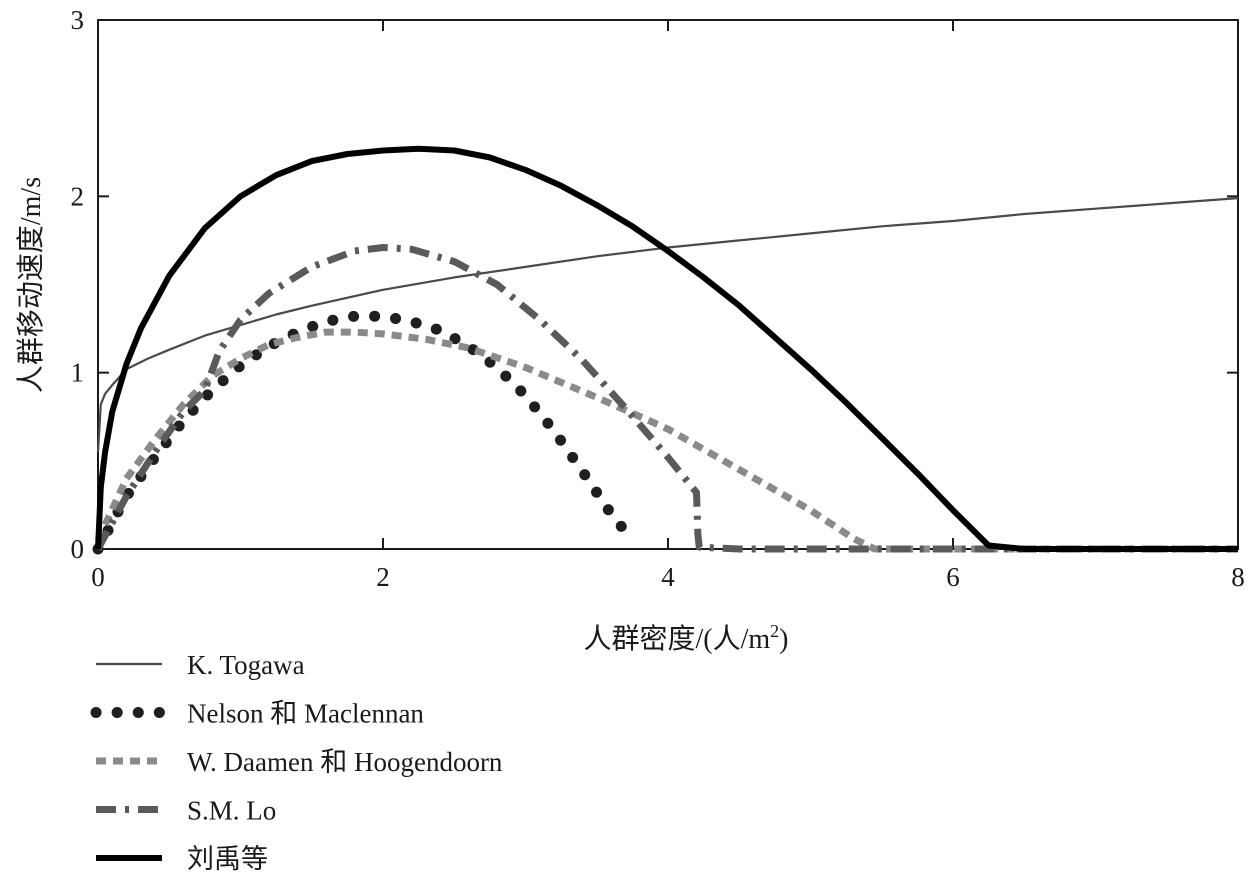  I want to click on y-axis-title: 人群移动速度/m/s, so click(31, 285).